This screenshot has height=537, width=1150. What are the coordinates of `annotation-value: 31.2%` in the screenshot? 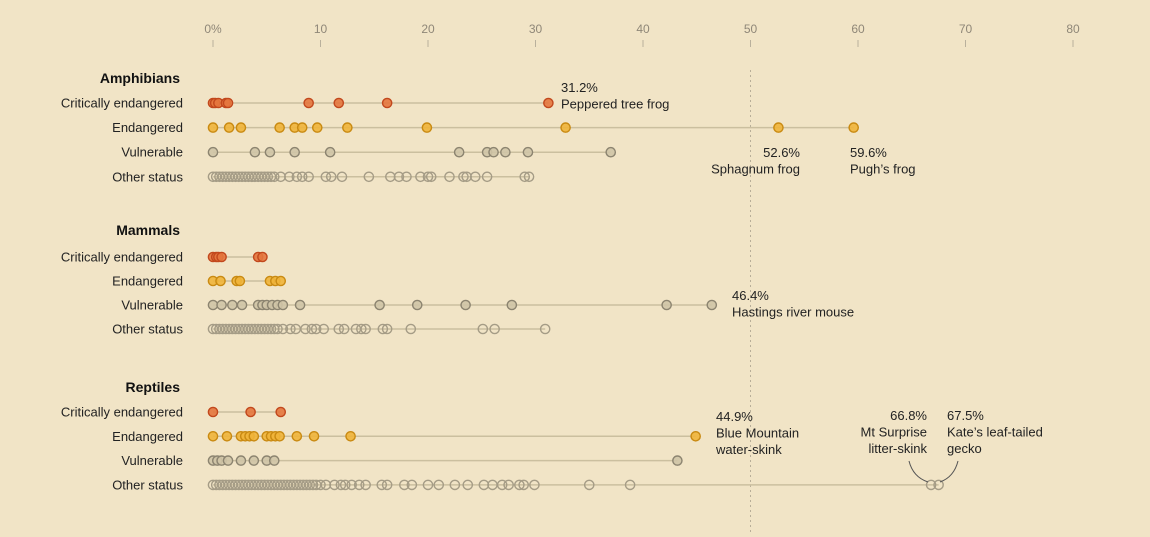 It's located at (579, 87).